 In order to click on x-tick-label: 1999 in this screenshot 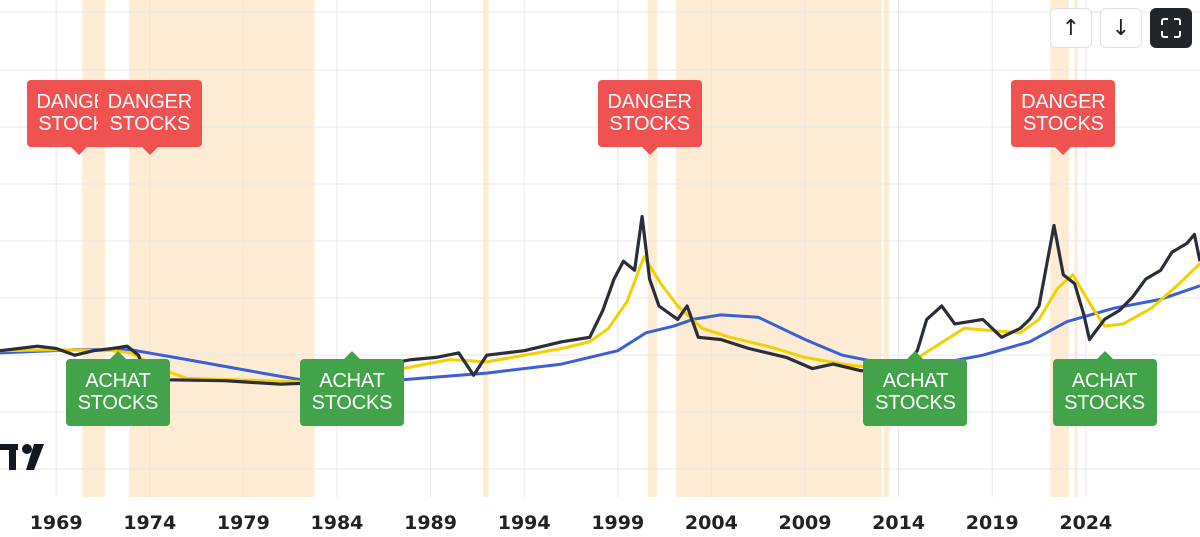, I will do `click(618, 523)`.